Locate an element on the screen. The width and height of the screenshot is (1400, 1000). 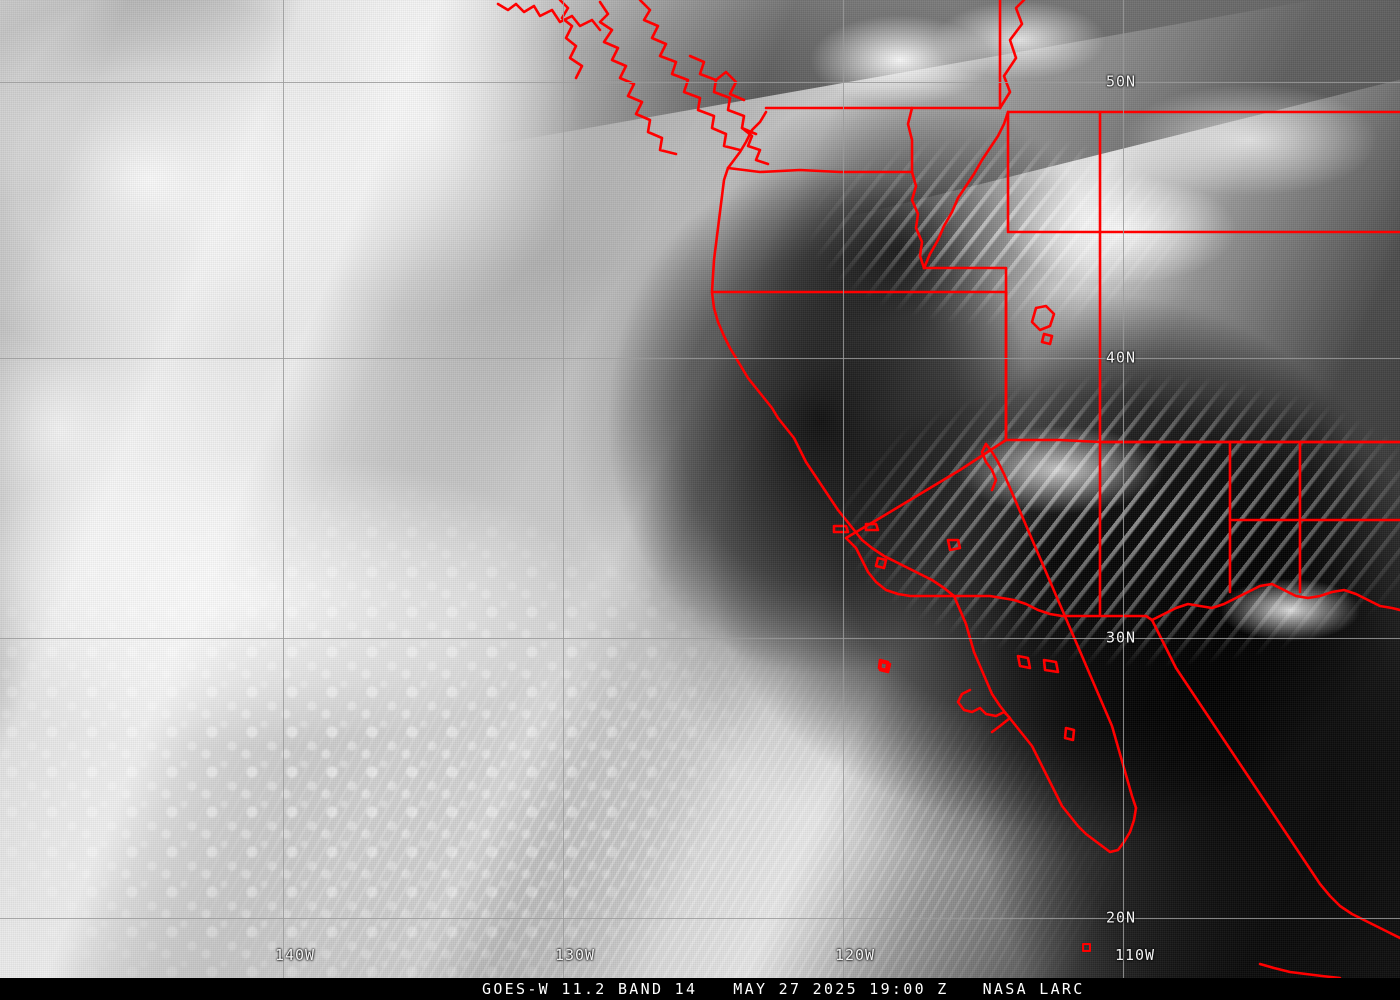
caption-satellite: GOES-W 11.2 BAND 14 is located at coordinates (590, 988).